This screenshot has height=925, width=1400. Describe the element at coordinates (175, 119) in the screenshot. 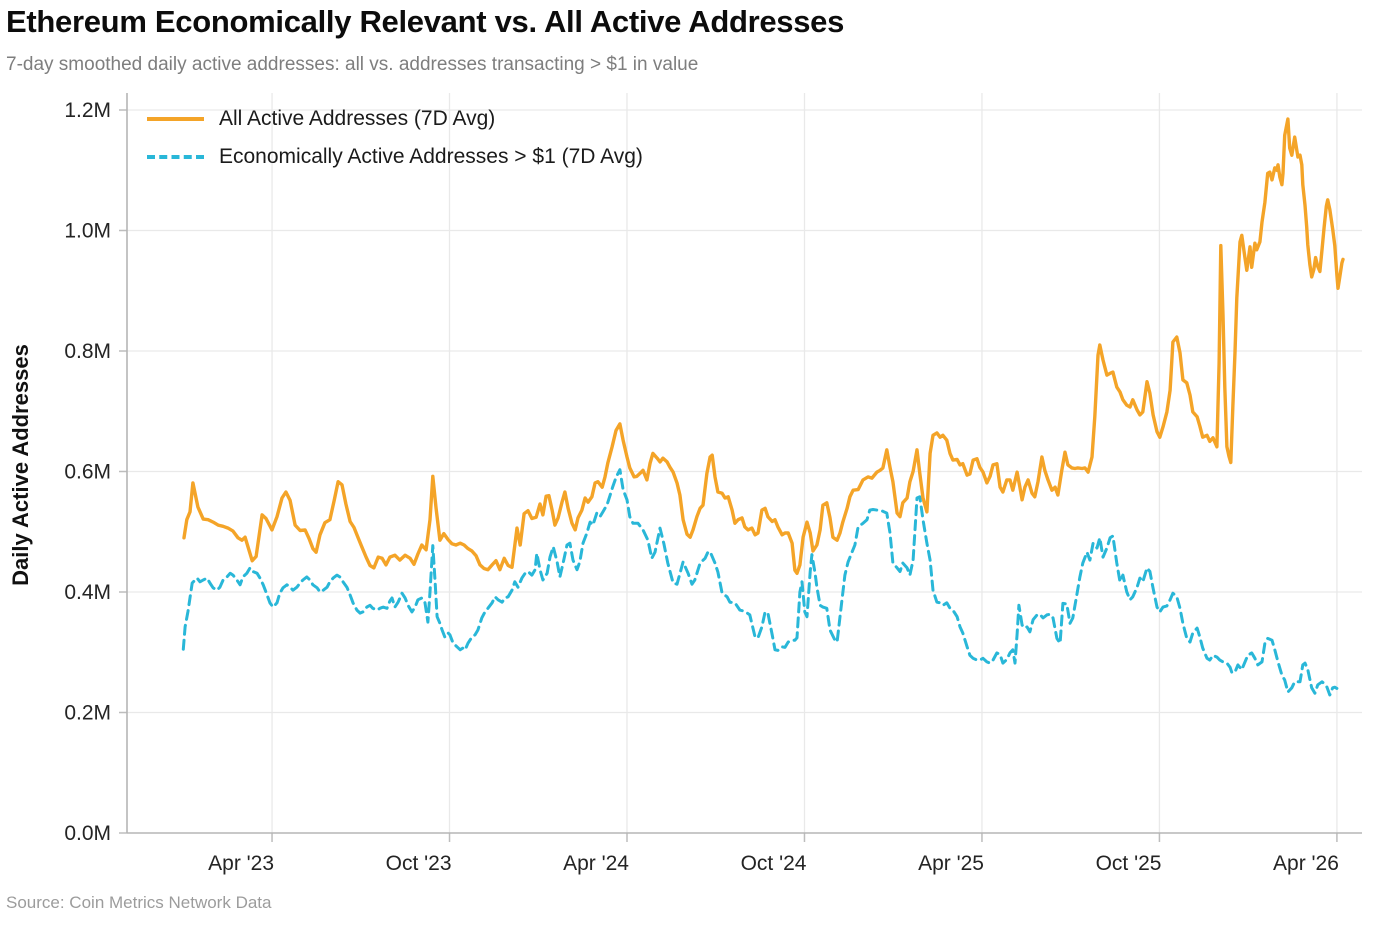

I see `solid-line-swatch-icon` at that location.